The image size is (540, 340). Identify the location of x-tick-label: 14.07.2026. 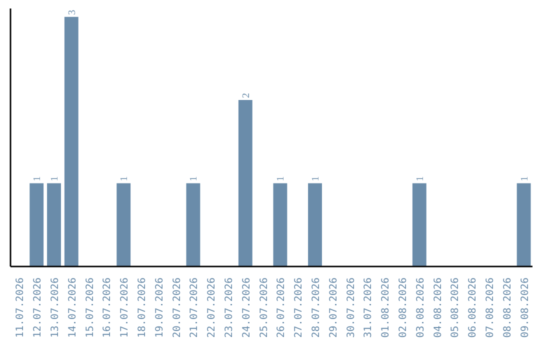
(72, 307).